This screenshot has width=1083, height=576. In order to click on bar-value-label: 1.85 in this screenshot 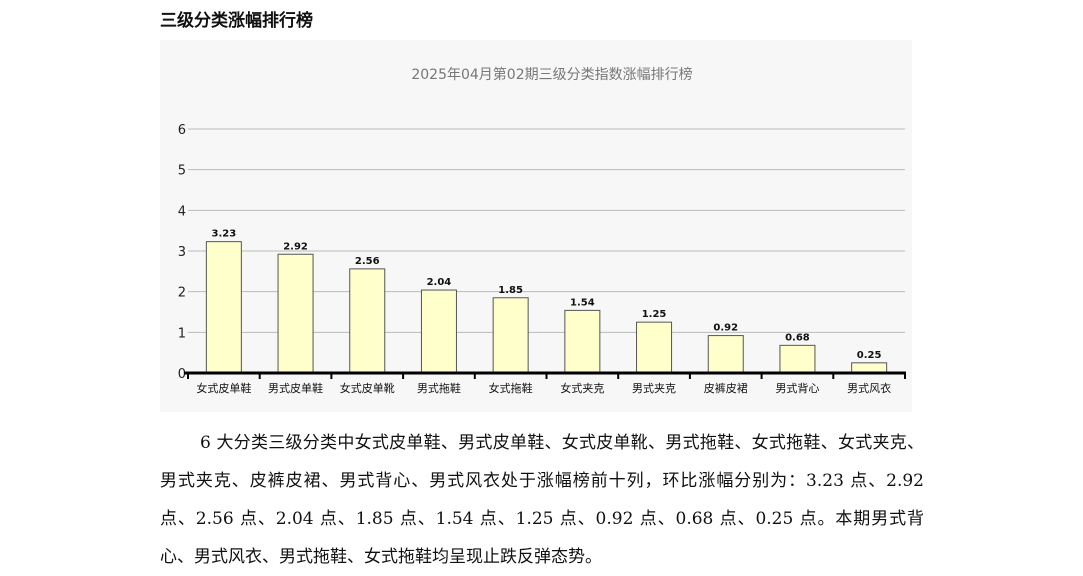, I will do `click(510, 290)`.